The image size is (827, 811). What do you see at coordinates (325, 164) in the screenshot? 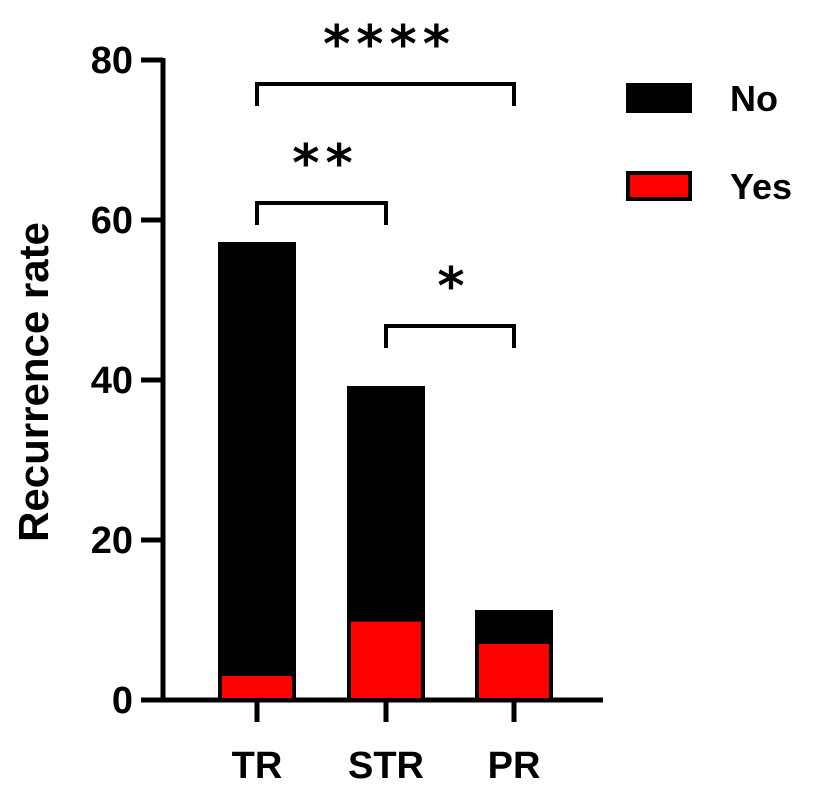
I see `significance-label: **` at bounding box center [325, 164].